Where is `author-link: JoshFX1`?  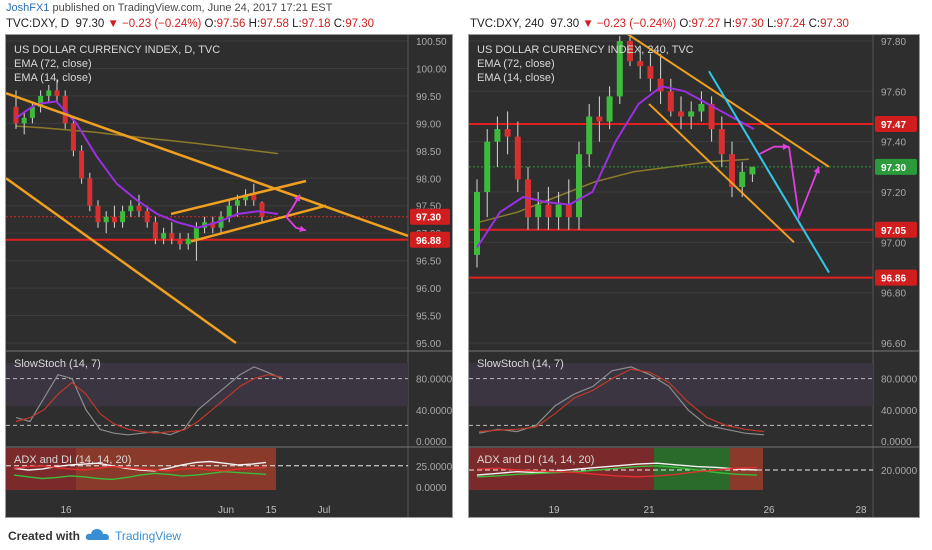
author-link: JoshFX1 is located at coordinates (28, 8).